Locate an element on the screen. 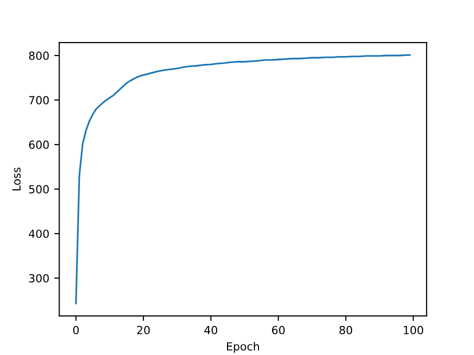  x-tick-label: 40 is located at coordinates (211, 330).